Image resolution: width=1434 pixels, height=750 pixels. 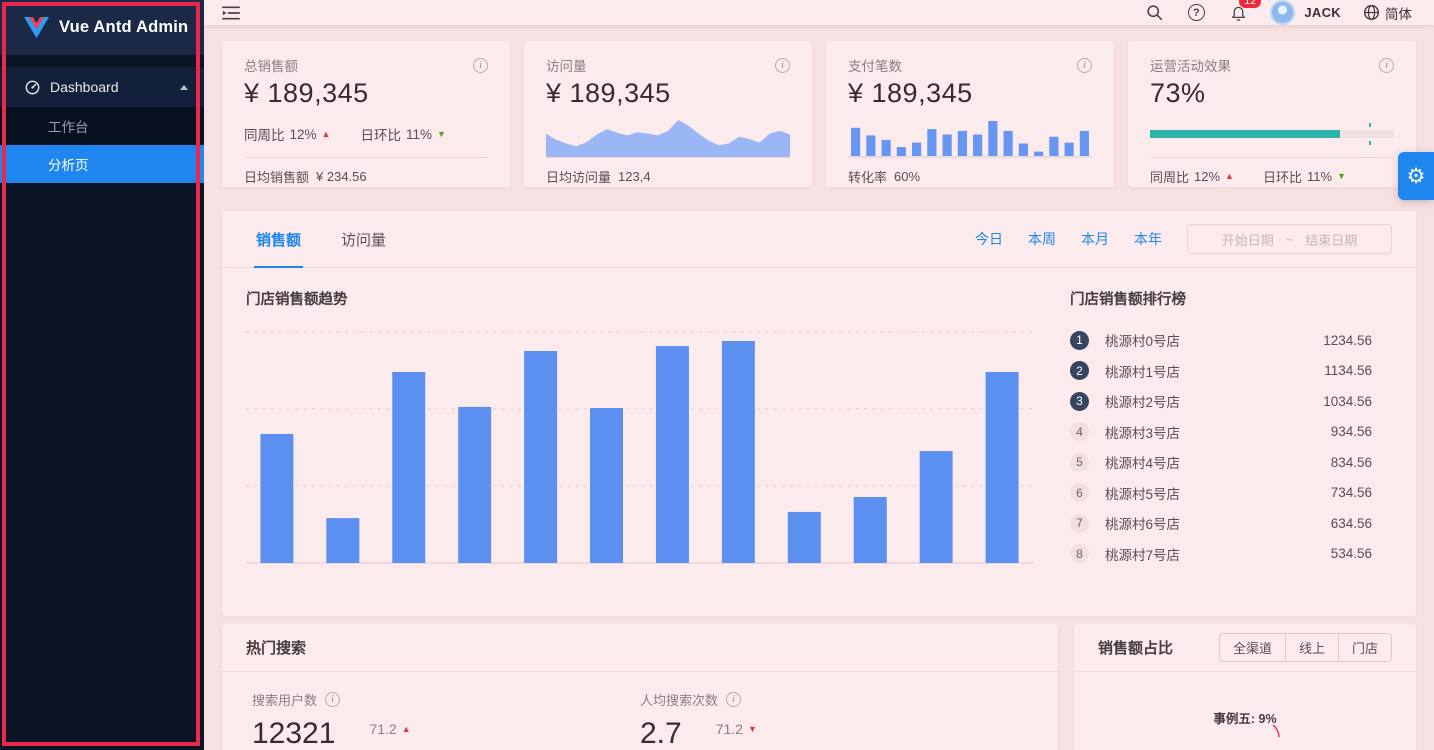 I want to click on ranking-row: 3 桃源村2号店 1034.56, so click(x=1221, y=401).